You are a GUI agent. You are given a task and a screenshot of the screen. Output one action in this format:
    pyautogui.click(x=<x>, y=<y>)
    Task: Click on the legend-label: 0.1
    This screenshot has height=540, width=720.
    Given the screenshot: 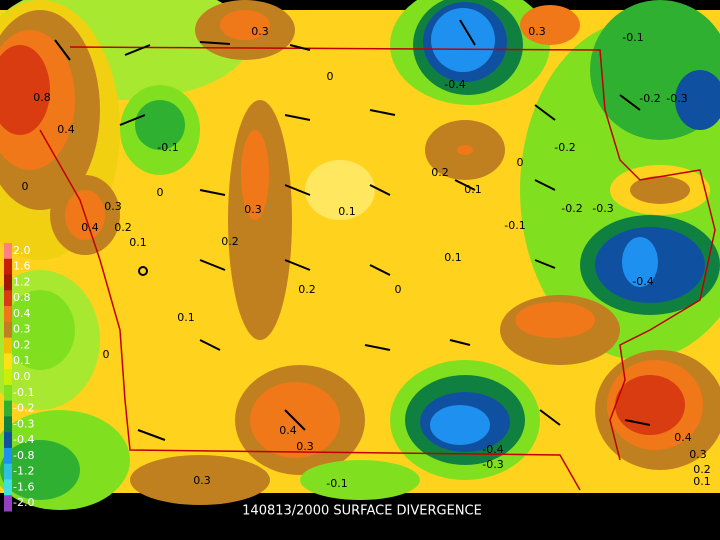 What is the action you would take?
    pyautogui.click(x=22, y=360)
    